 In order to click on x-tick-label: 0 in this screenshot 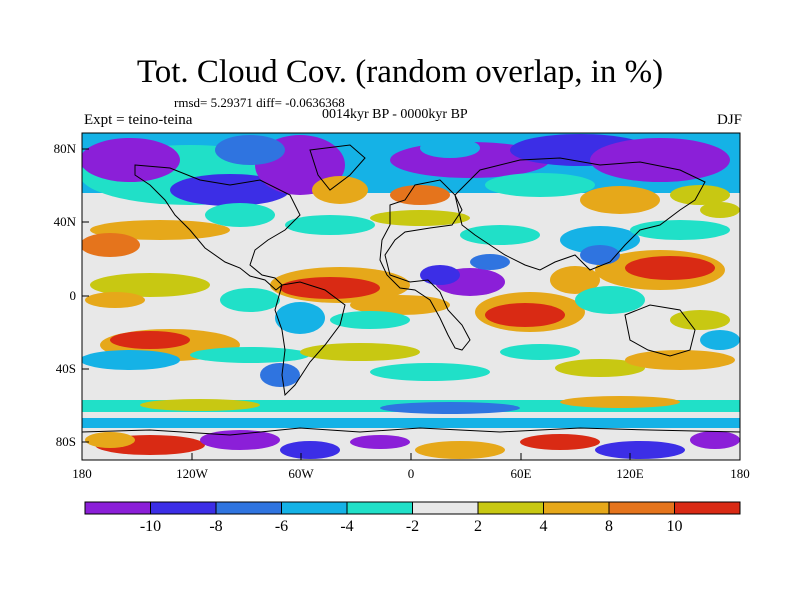, I will do `click(411, 473)`.